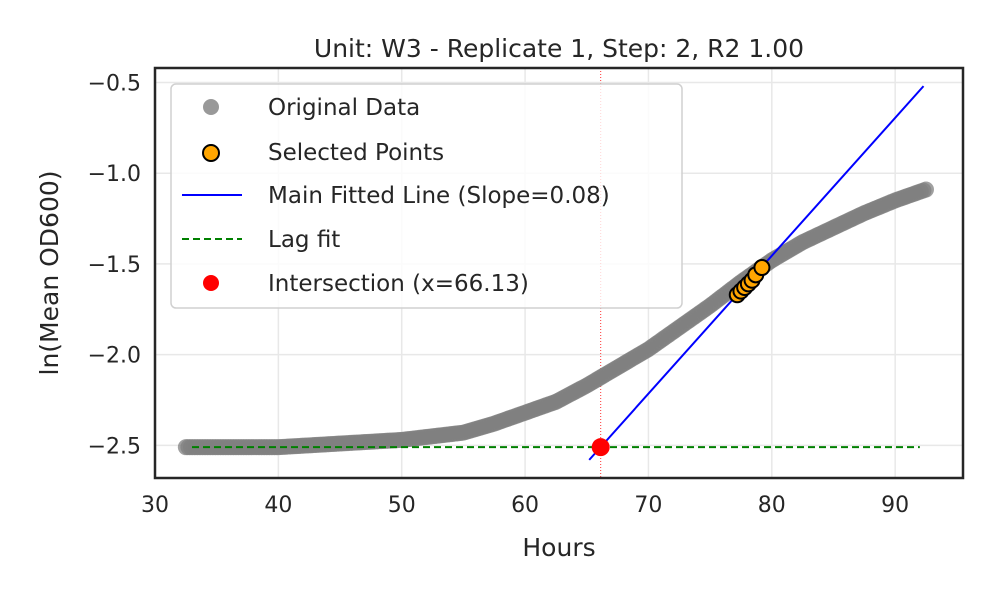  Describe the element at coordinates (344, 108) in the screenshot. I see `legend-label-original: Original Data` at that location.